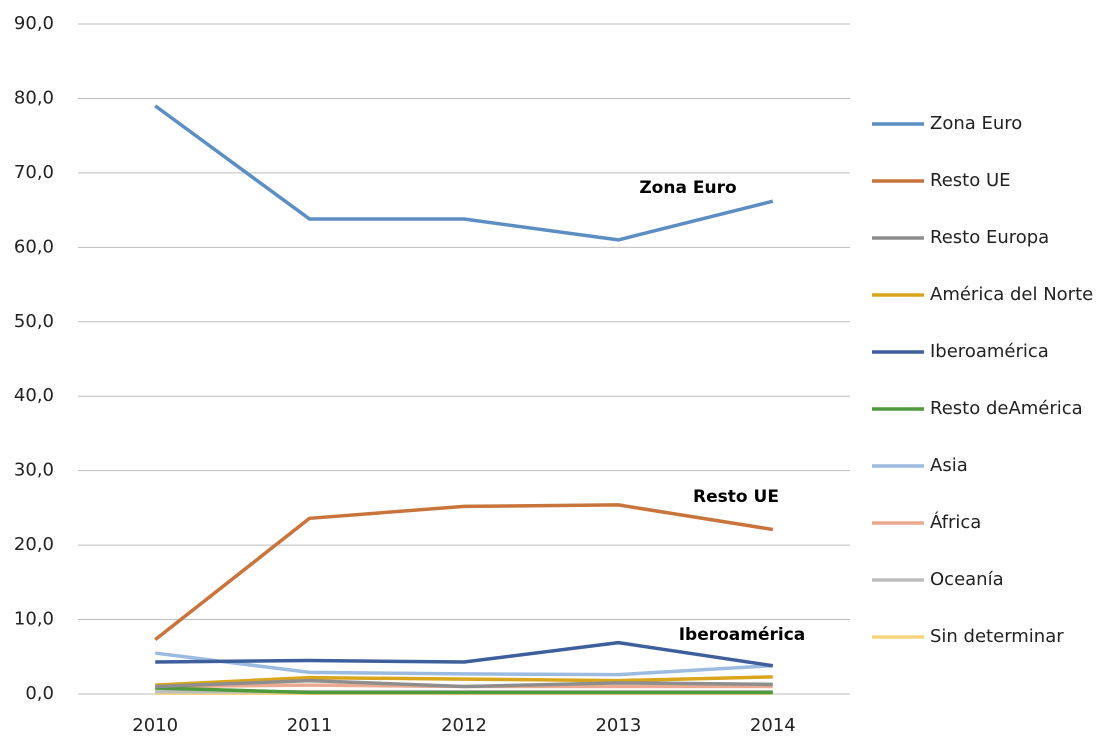 The width and height of the screenshot is (1111, 738). I want to click on x-tick-label: 2011, so click(310, 725).